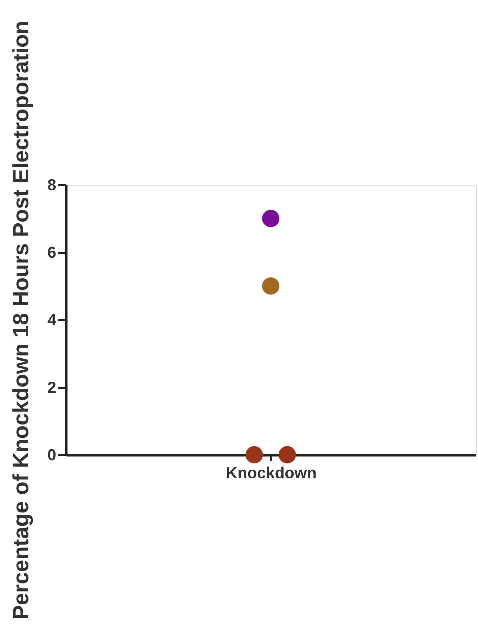 The width and height of the screenshot is (478, 628). What do you see at coordinates (271, 474) in the screenshot?
I see `x-tick-label: Knockdown` at bounding box center [271, 474].